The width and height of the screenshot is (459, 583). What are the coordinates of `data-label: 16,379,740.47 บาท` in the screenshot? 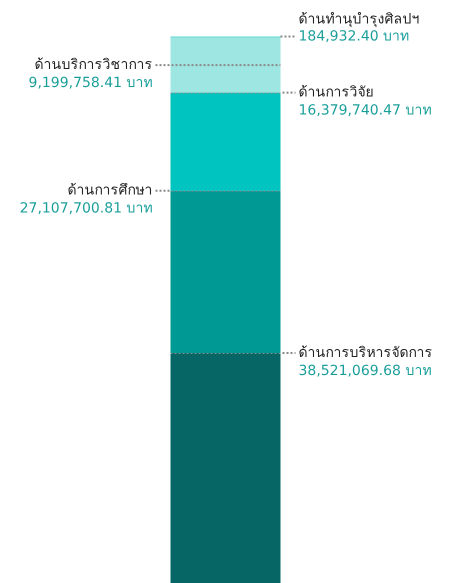 It's located at (365, 110).